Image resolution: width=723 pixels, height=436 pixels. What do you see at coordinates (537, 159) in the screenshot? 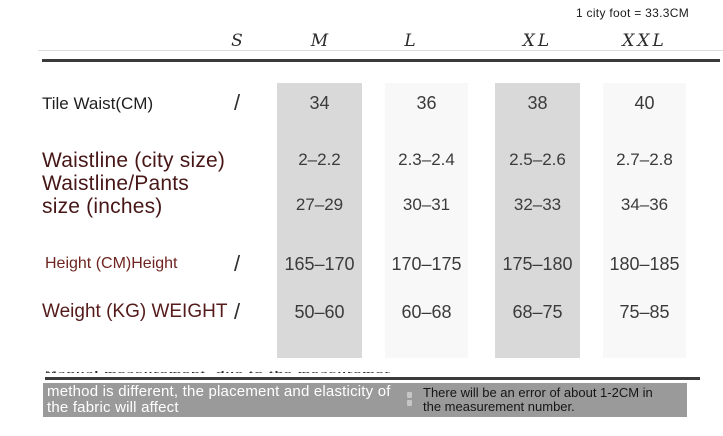
I see `cell-waist-size-xl: 2.5–2.6` at bounding box center [537, 159].